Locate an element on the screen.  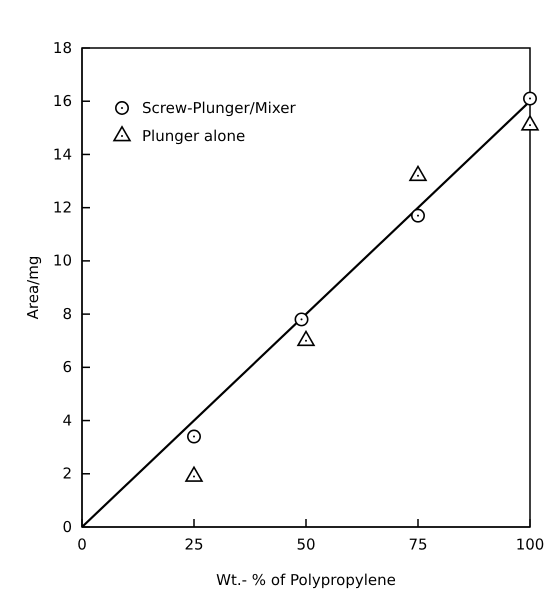
x-tick-label: 0 is located at coordinates (82, 545).